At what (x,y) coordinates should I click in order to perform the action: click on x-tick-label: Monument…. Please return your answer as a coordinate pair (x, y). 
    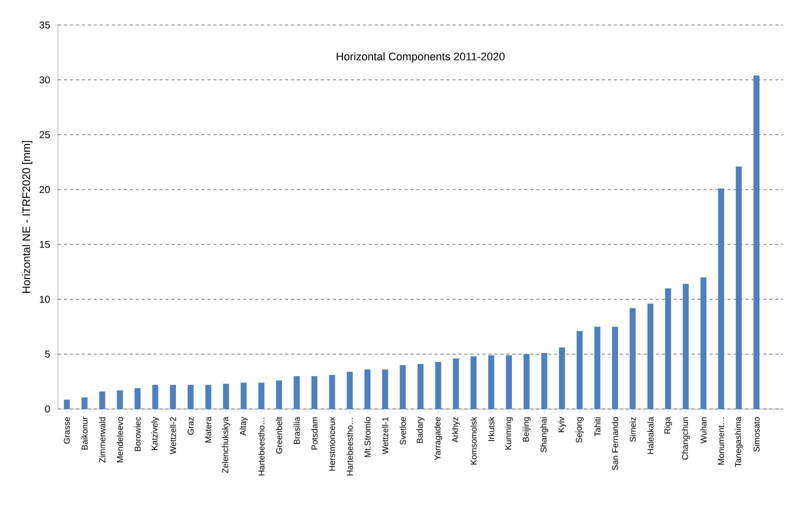
    Looking at the image, I should click on (721, 441).